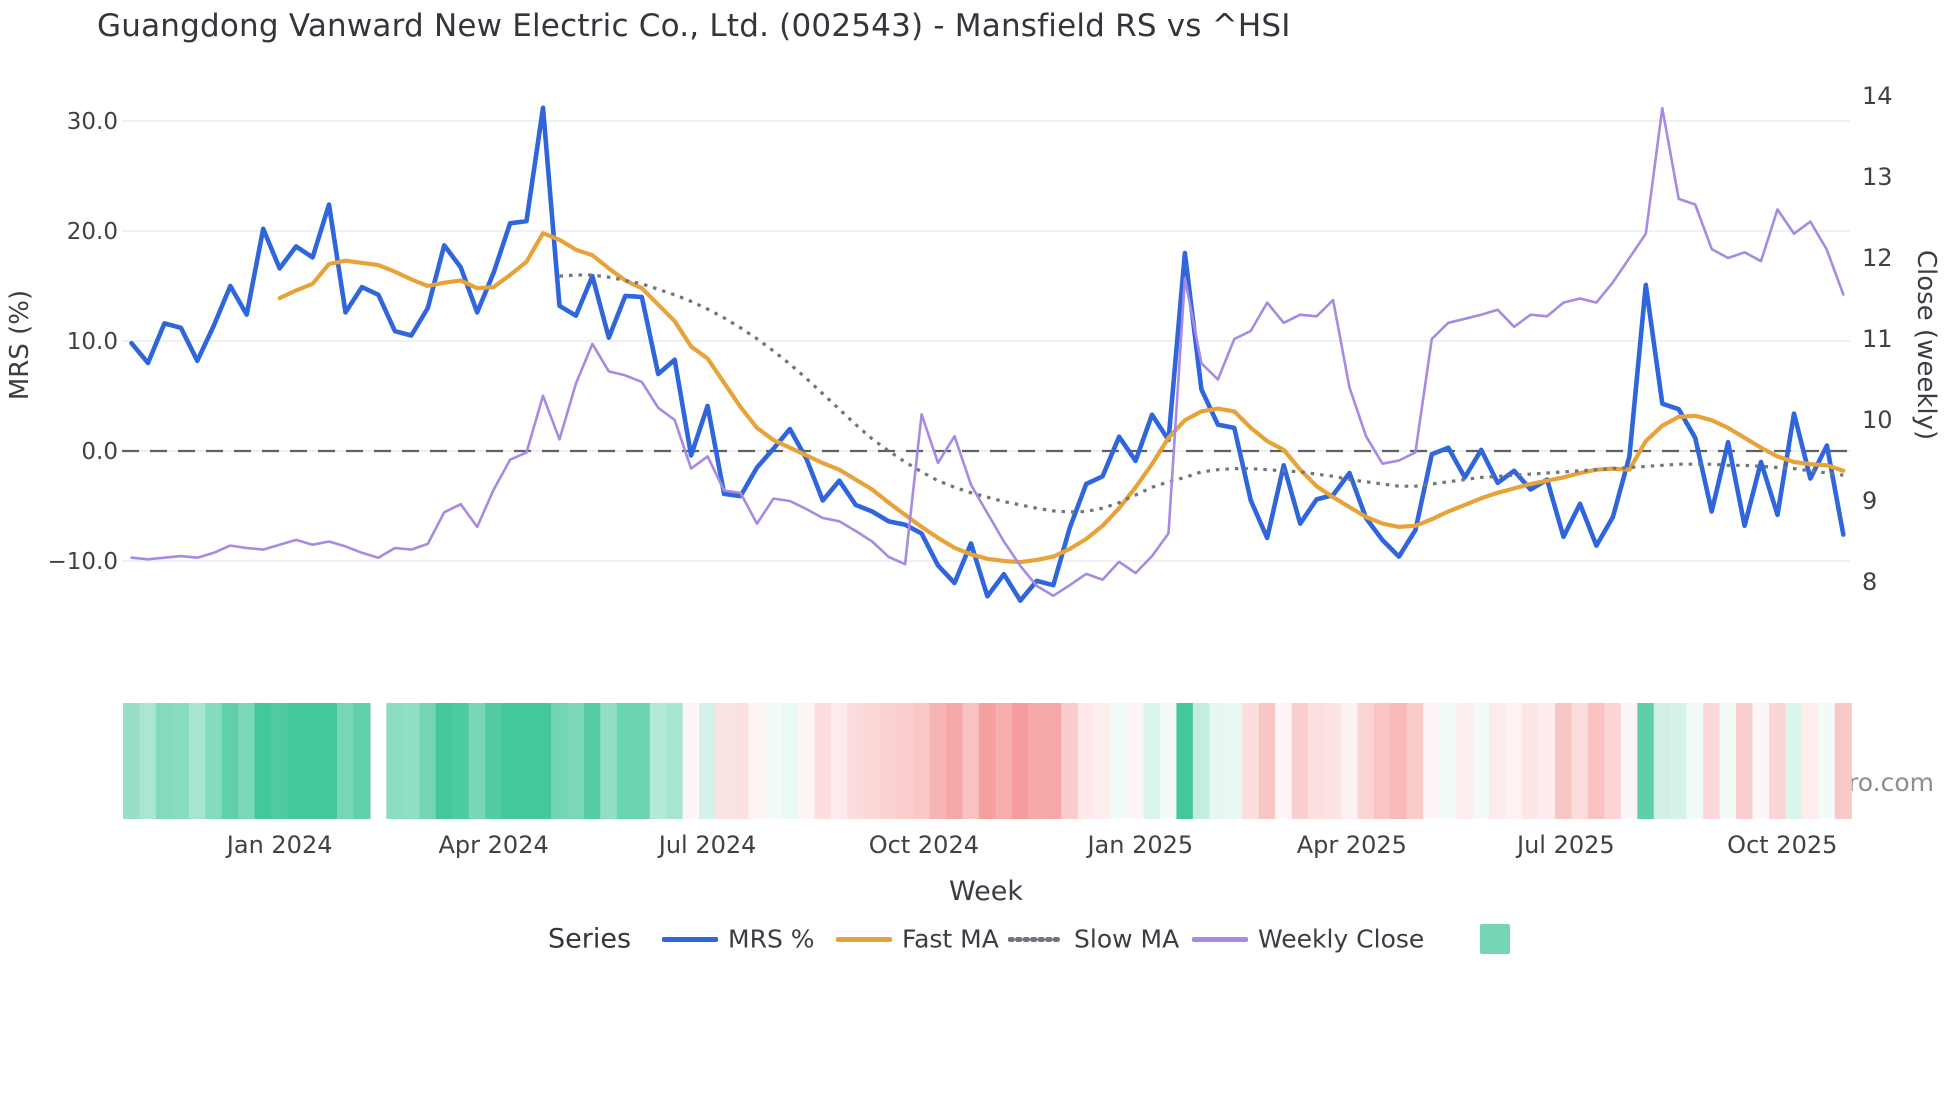 Image resolution: width=1960 pixels, height=1102 pixels. I want to click on x-tick-label: Apr 2025, so click(1352, 845).